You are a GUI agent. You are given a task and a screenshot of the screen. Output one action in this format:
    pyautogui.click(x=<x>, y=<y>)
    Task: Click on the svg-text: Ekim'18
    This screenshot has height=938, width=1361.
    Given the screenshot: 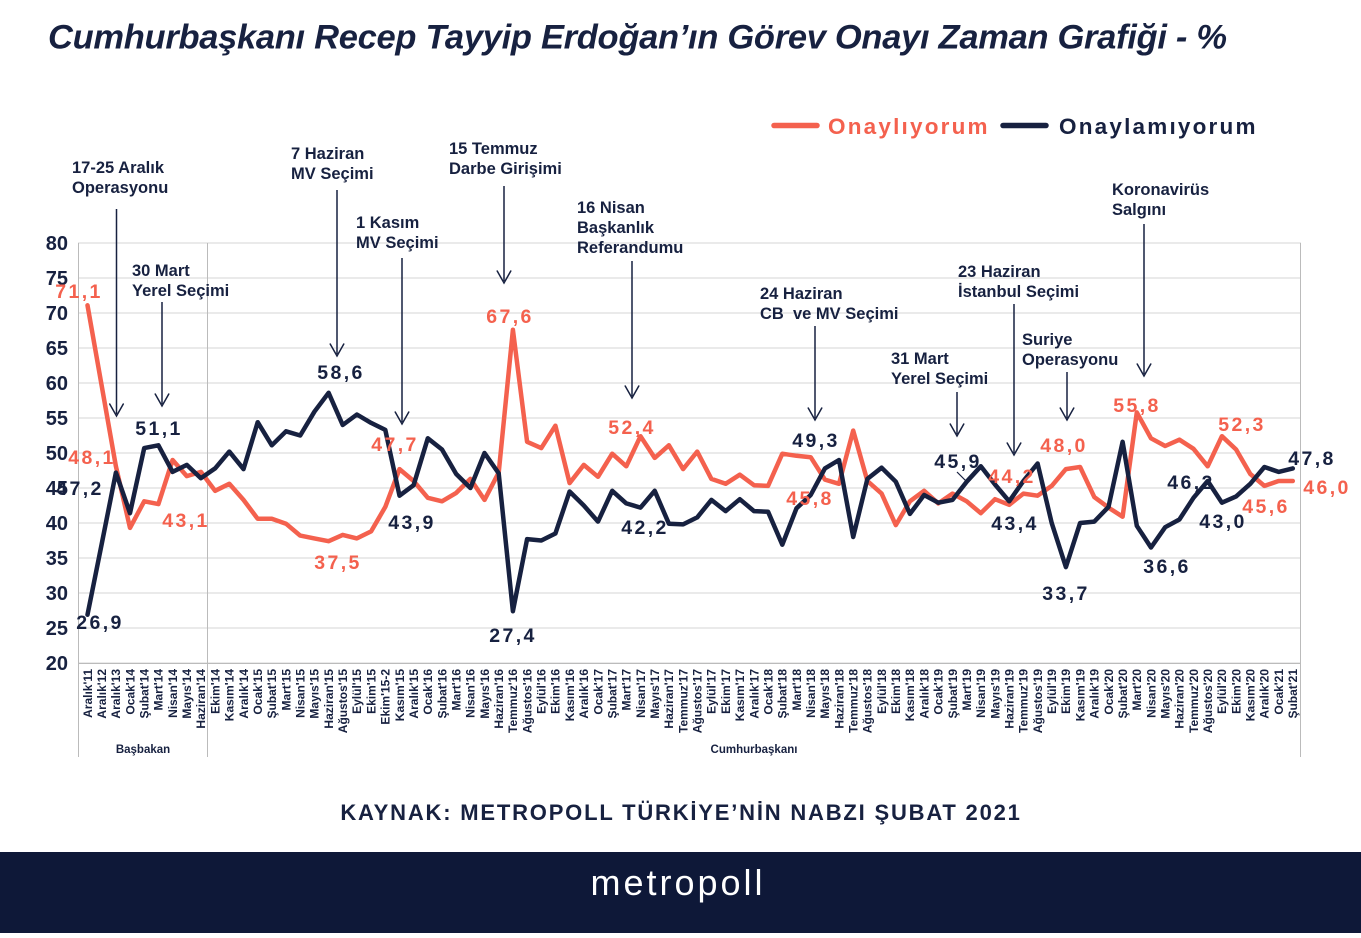 What is the action you would take?
    pyautogui.click(x=896, y=691)
    